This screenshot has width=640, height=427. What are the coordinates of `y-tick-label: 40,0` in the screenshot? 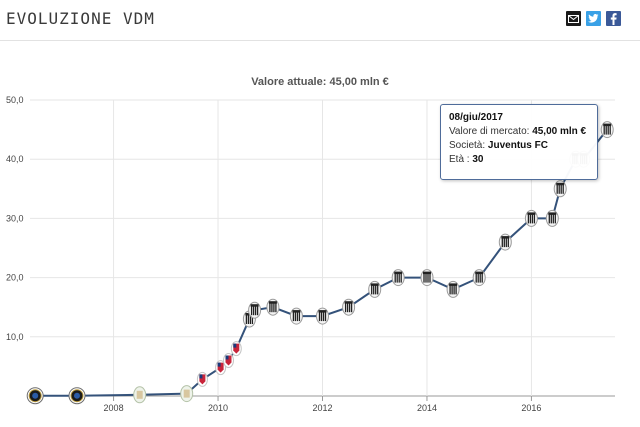 It's located at (15, 159).